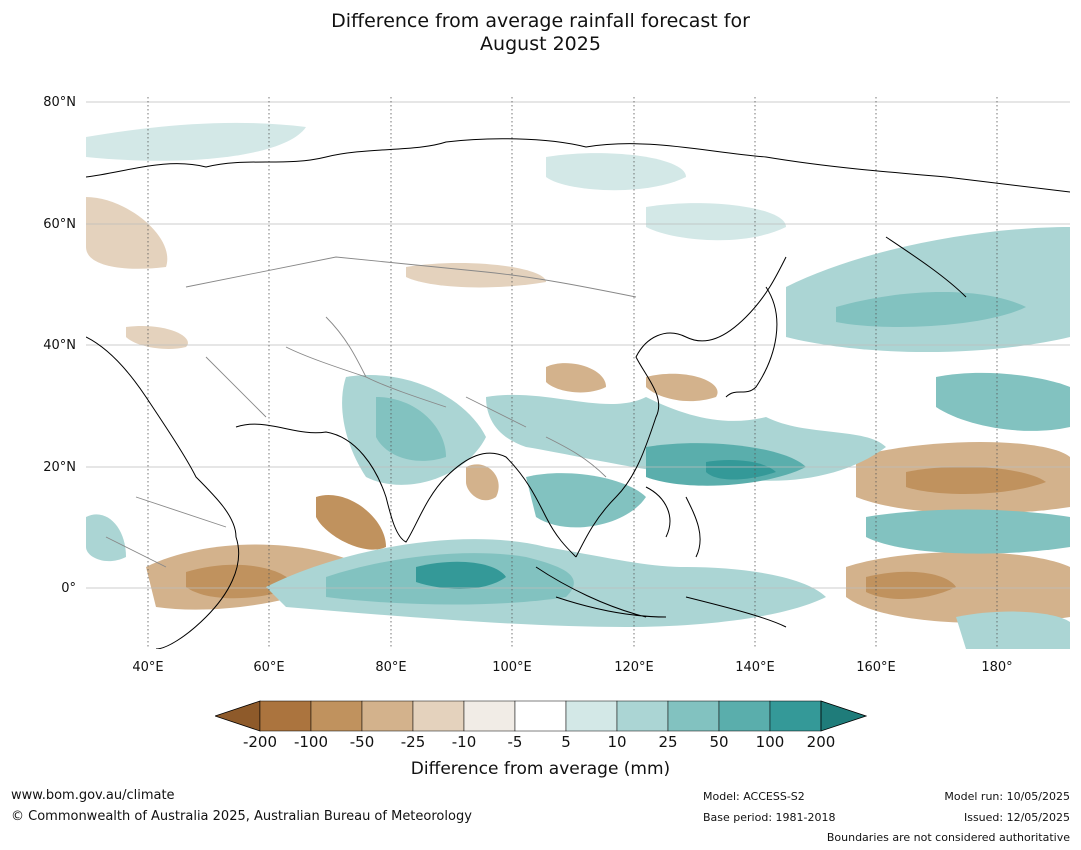 The height and width of the screenshot is (850, 1081). Describe the element at coordinates (997, 667) in the screenshot. I see `lon-label-180: 180°` at that location.